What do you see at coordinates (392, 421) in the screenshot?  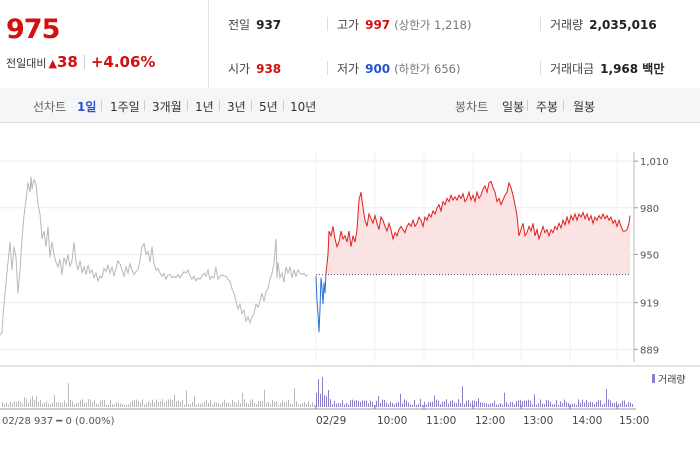 I see `x-tick-label: 10:00` at bounding box center [392, 421].